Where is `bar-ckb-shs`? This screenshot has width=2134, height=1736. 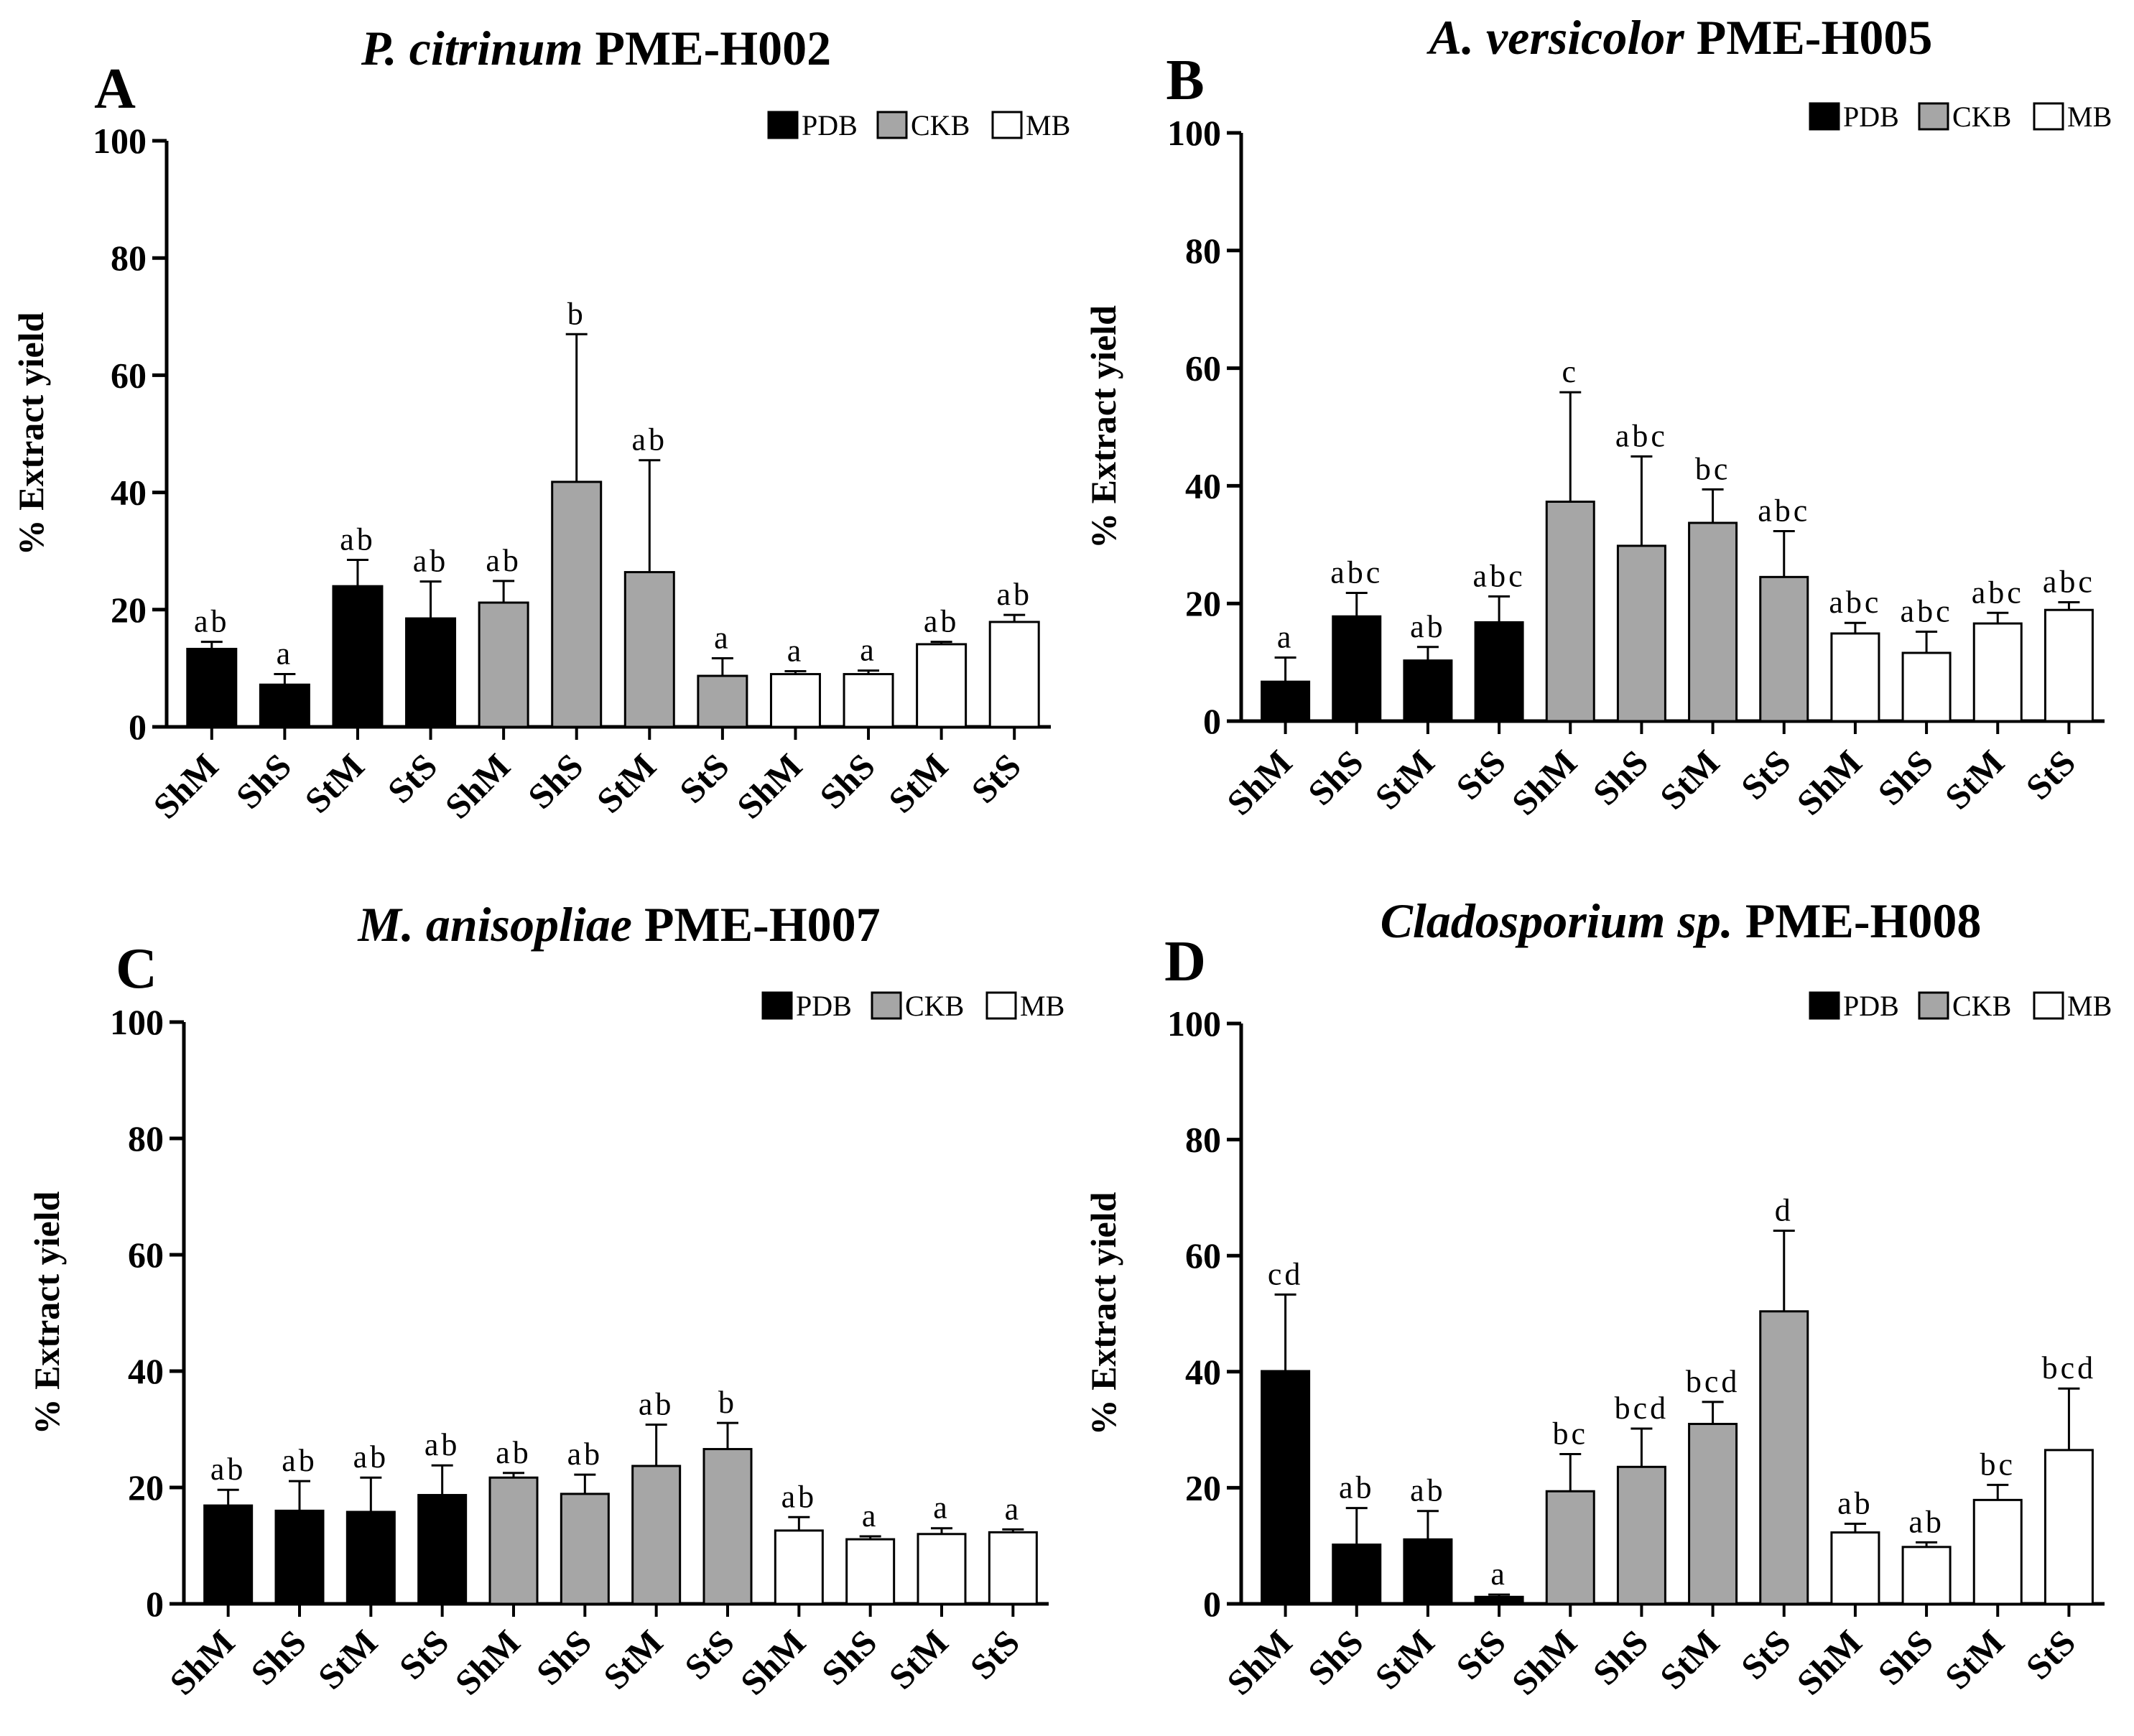
bar-ckb-shs is located at coordinates (1641, 1535).